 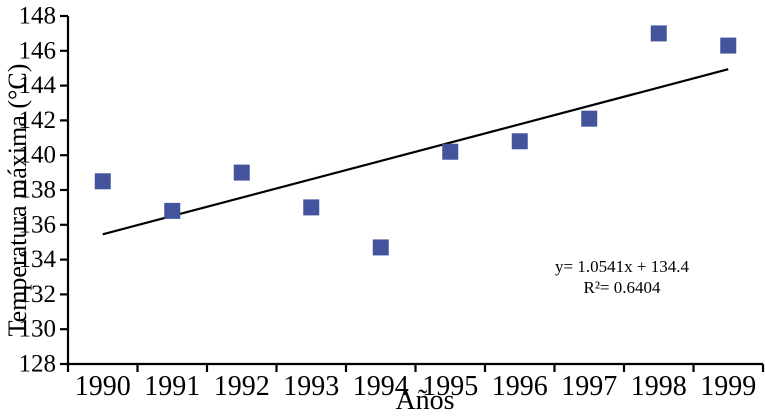 I want to click on data-point-1996, so click(x=519, y=141).